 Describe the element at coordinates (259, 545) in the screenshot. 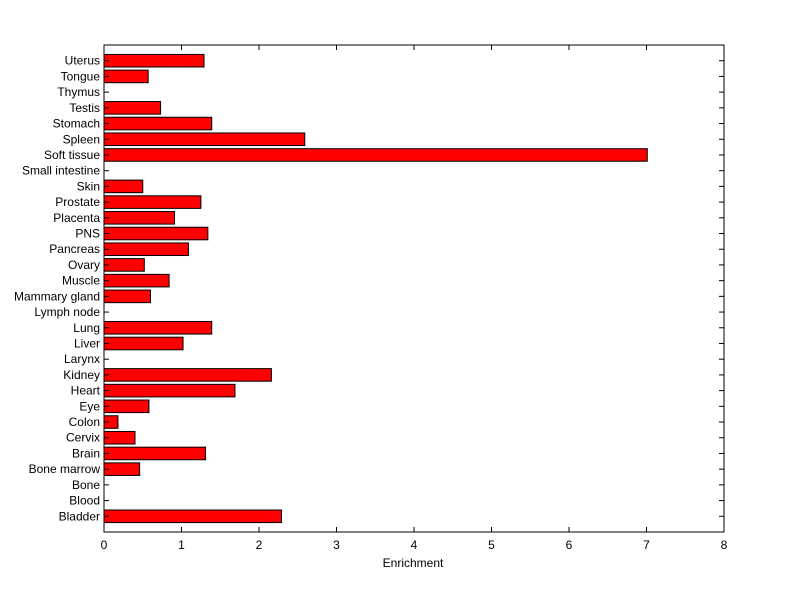

I see `x-tick-label: 2` at that location.